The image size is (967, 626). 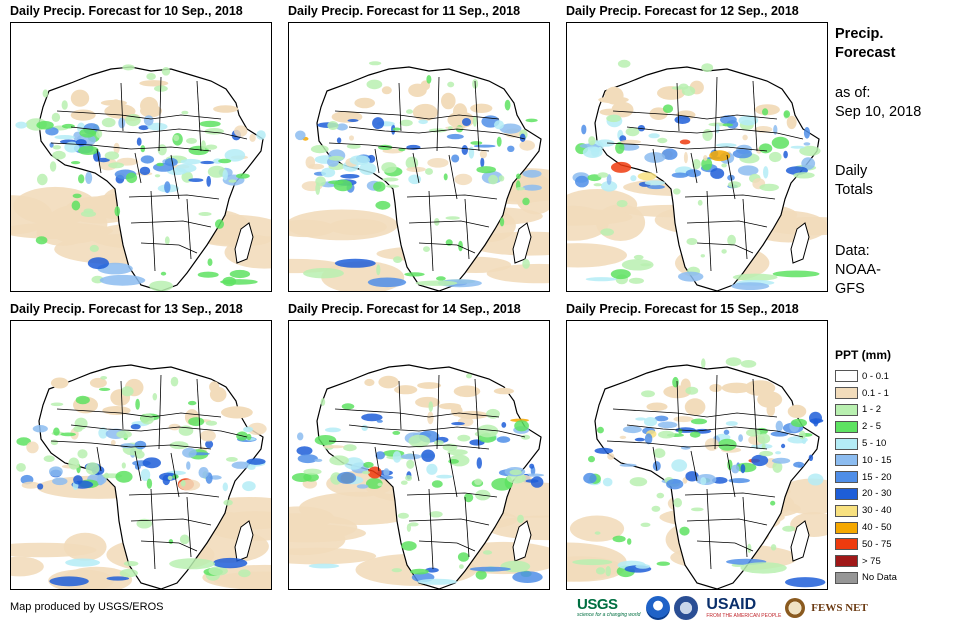 I want to click on forecast-panel-6: Daily Precip. Forecast for 15 Sep., 2018, so click(x=697, y=446).